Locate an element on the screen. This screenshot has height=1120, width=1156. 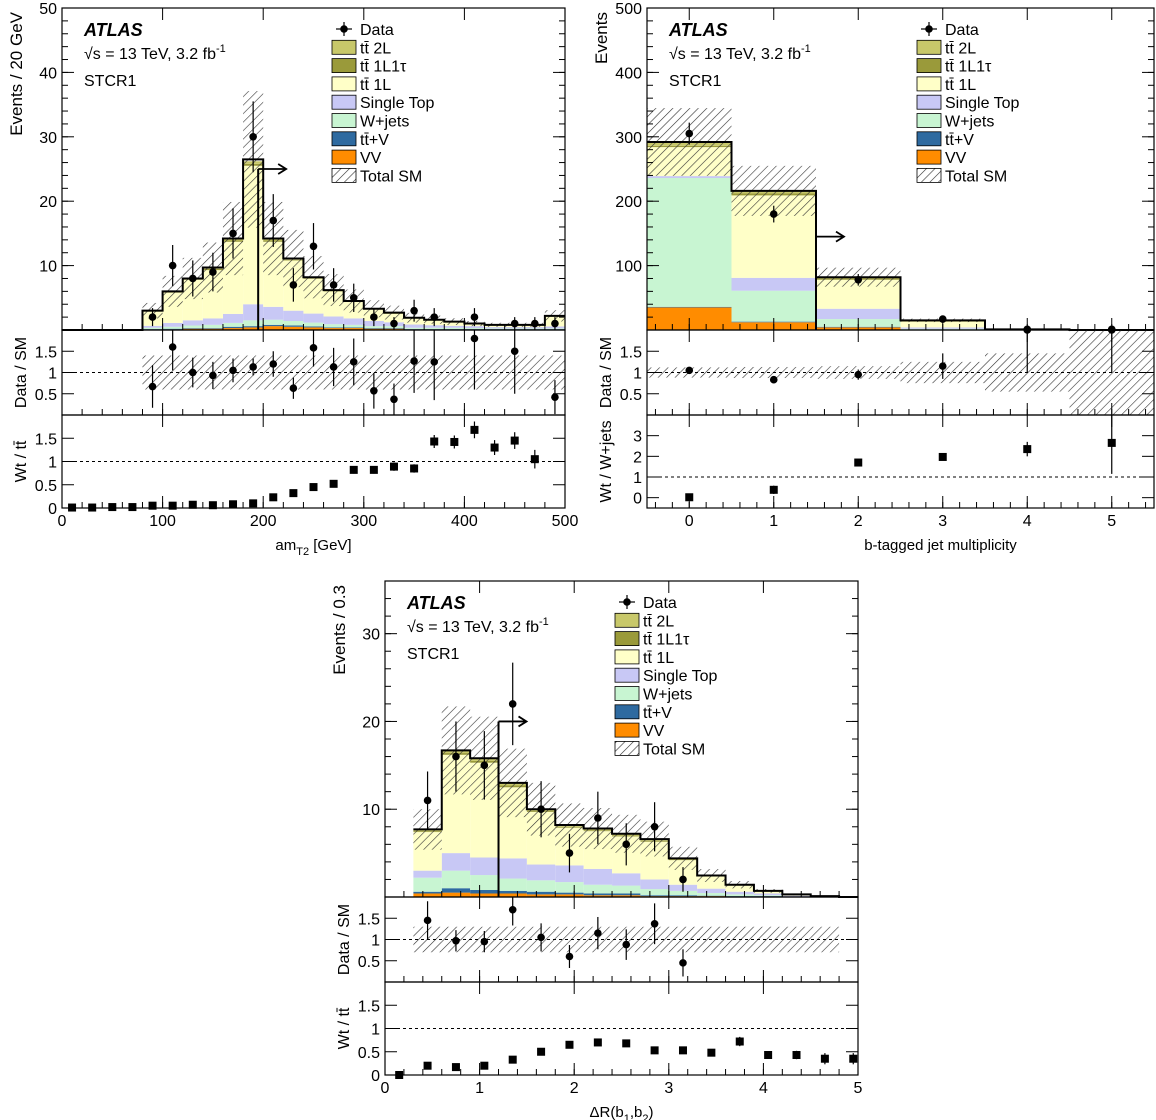
ratio1-panel: 0.5 1 1.5 Data / SM is located at coordinates (876, 371).